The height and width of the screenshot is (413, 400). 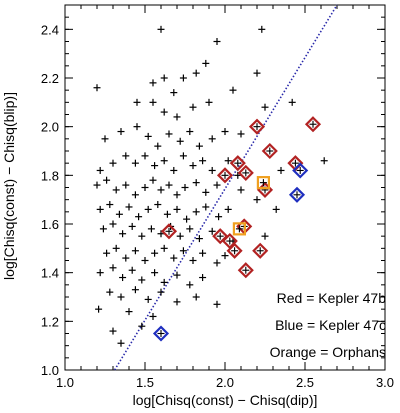 I want to click on marker-square, so click(x=239, y=229).